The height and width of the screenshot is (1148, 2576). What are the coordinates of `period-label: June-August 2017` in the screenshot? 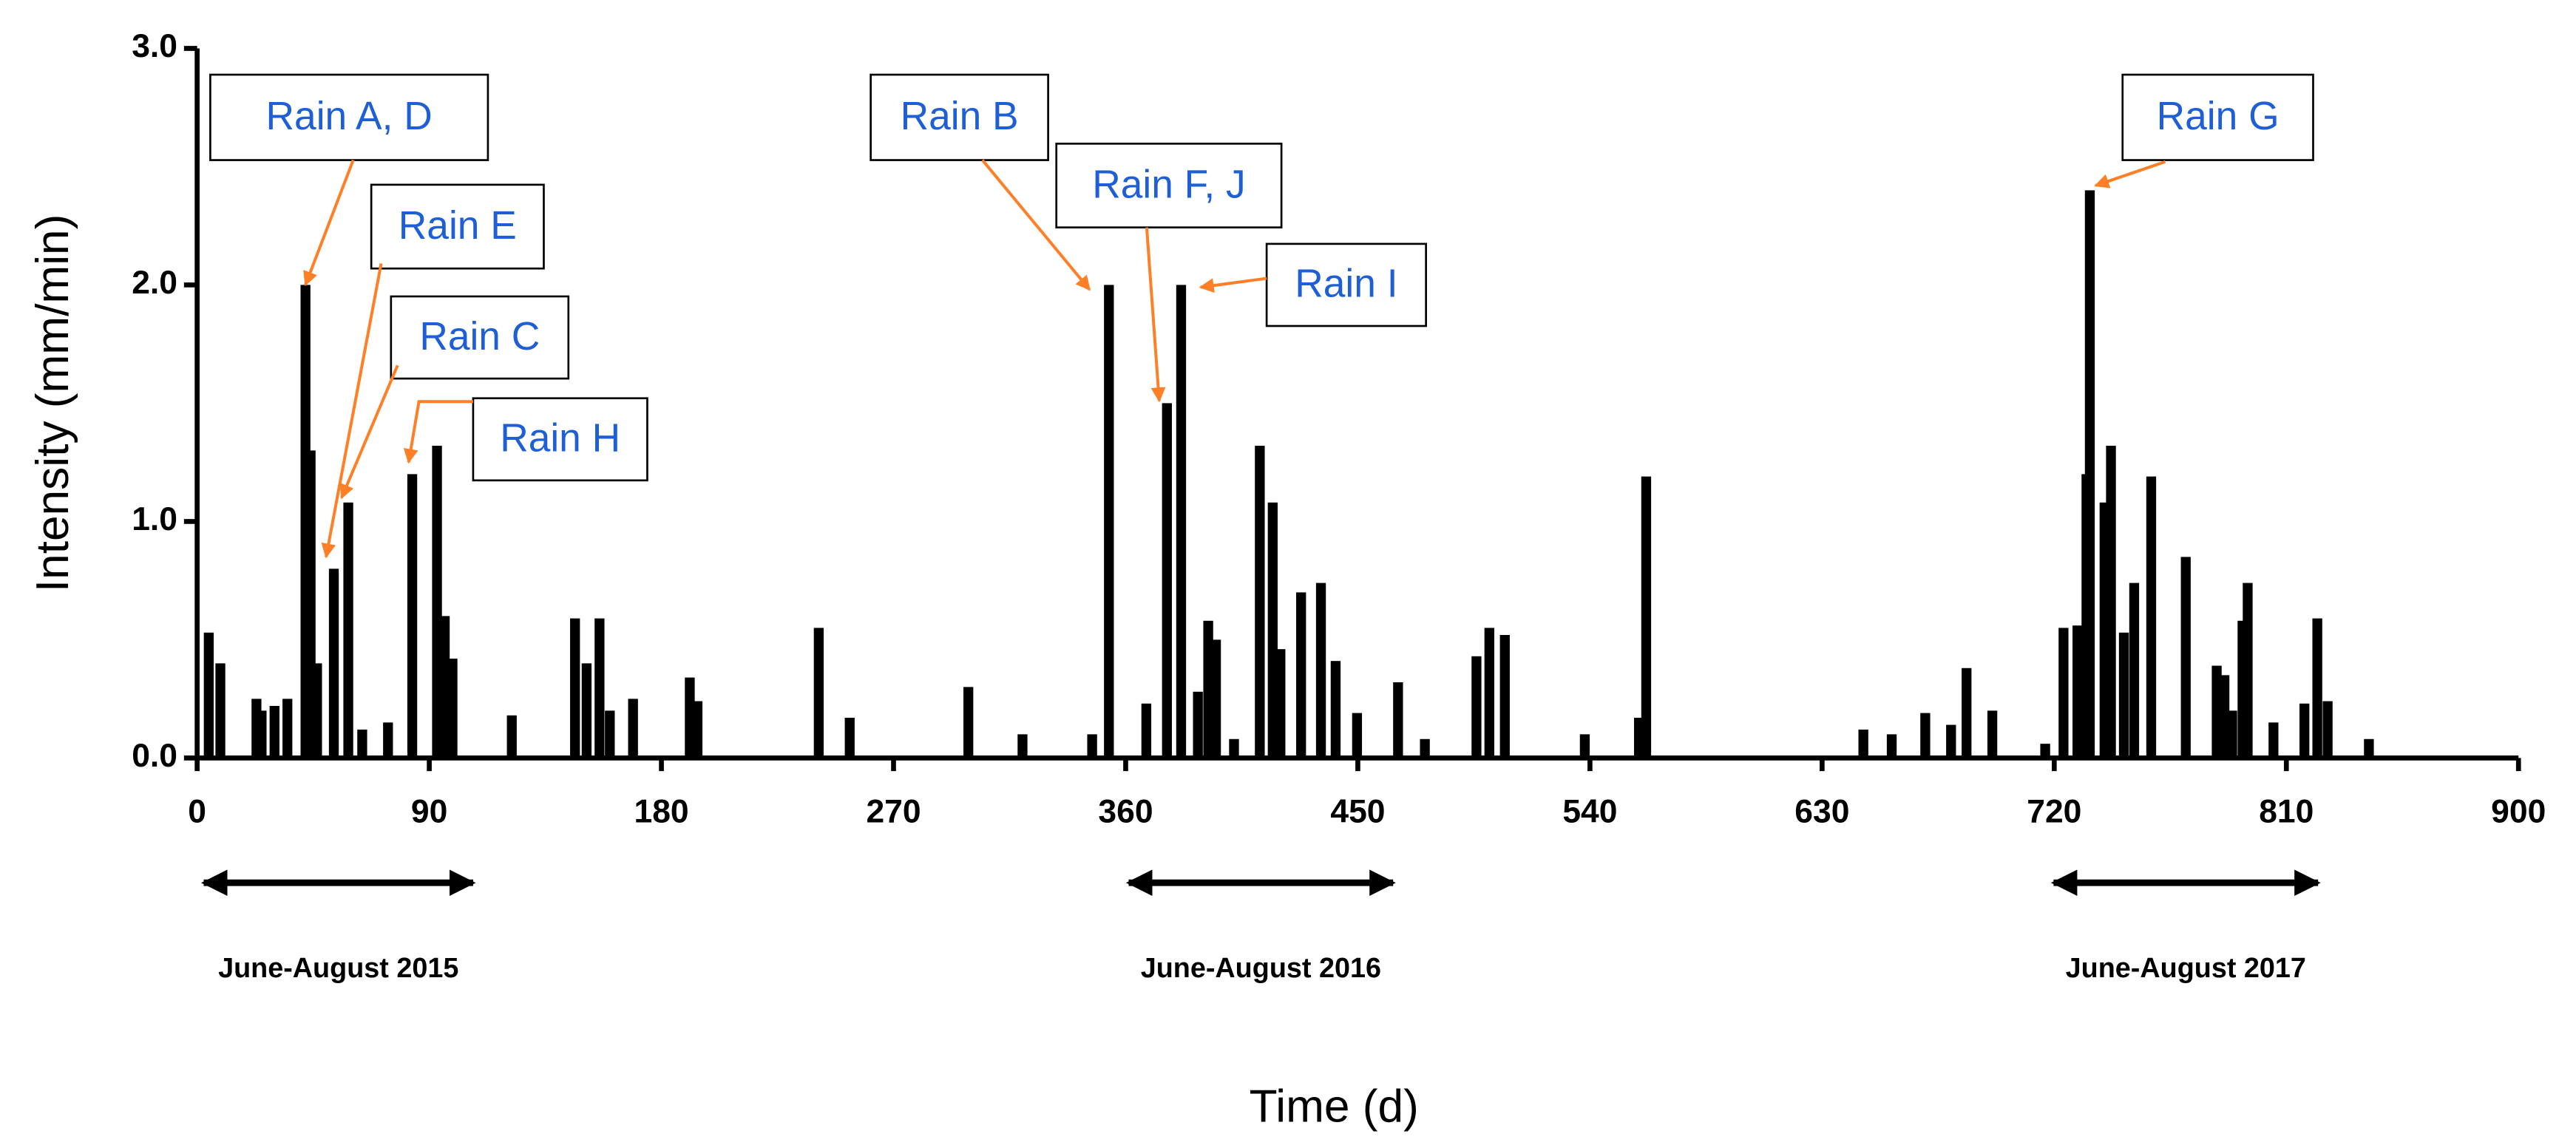 It's located at (2186, 968).